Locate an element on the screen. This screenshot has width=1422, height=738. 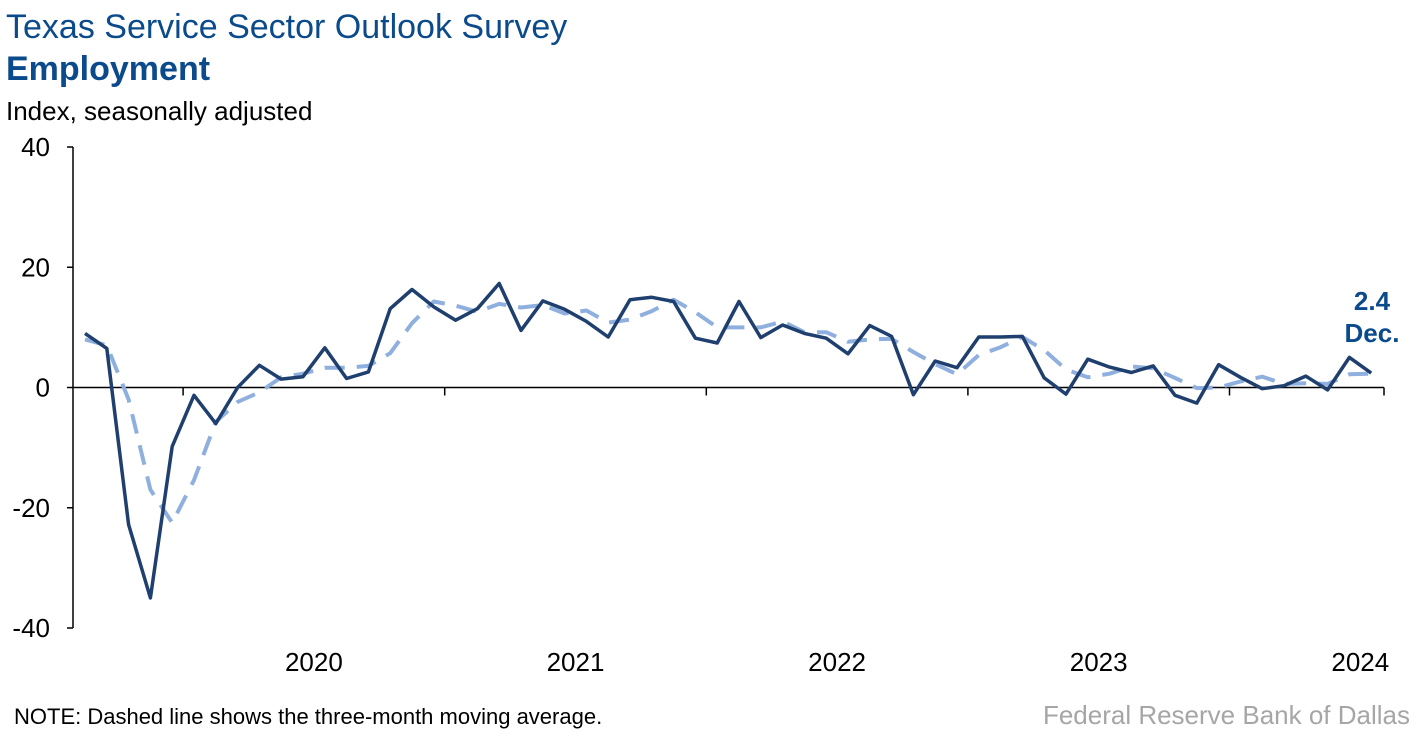
y-tick-label: 20 is located at coordinates (35, 267).